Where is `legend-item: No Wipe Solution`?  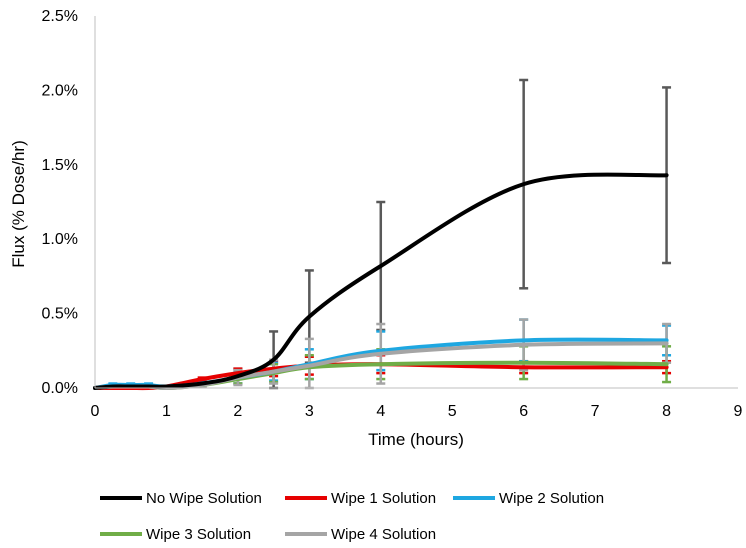 legend-item: No Wipe Solution is located at coordinates (181, 498).